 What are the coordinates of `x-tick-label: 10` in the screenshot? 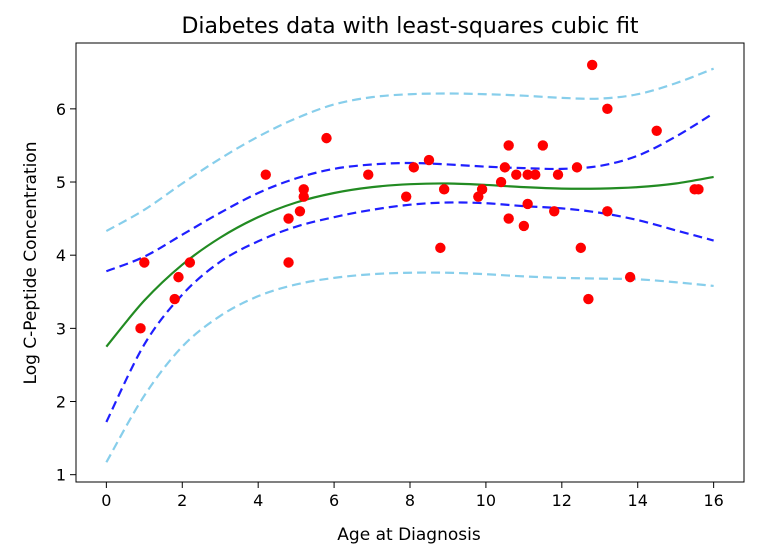 It's located at (486, 500).